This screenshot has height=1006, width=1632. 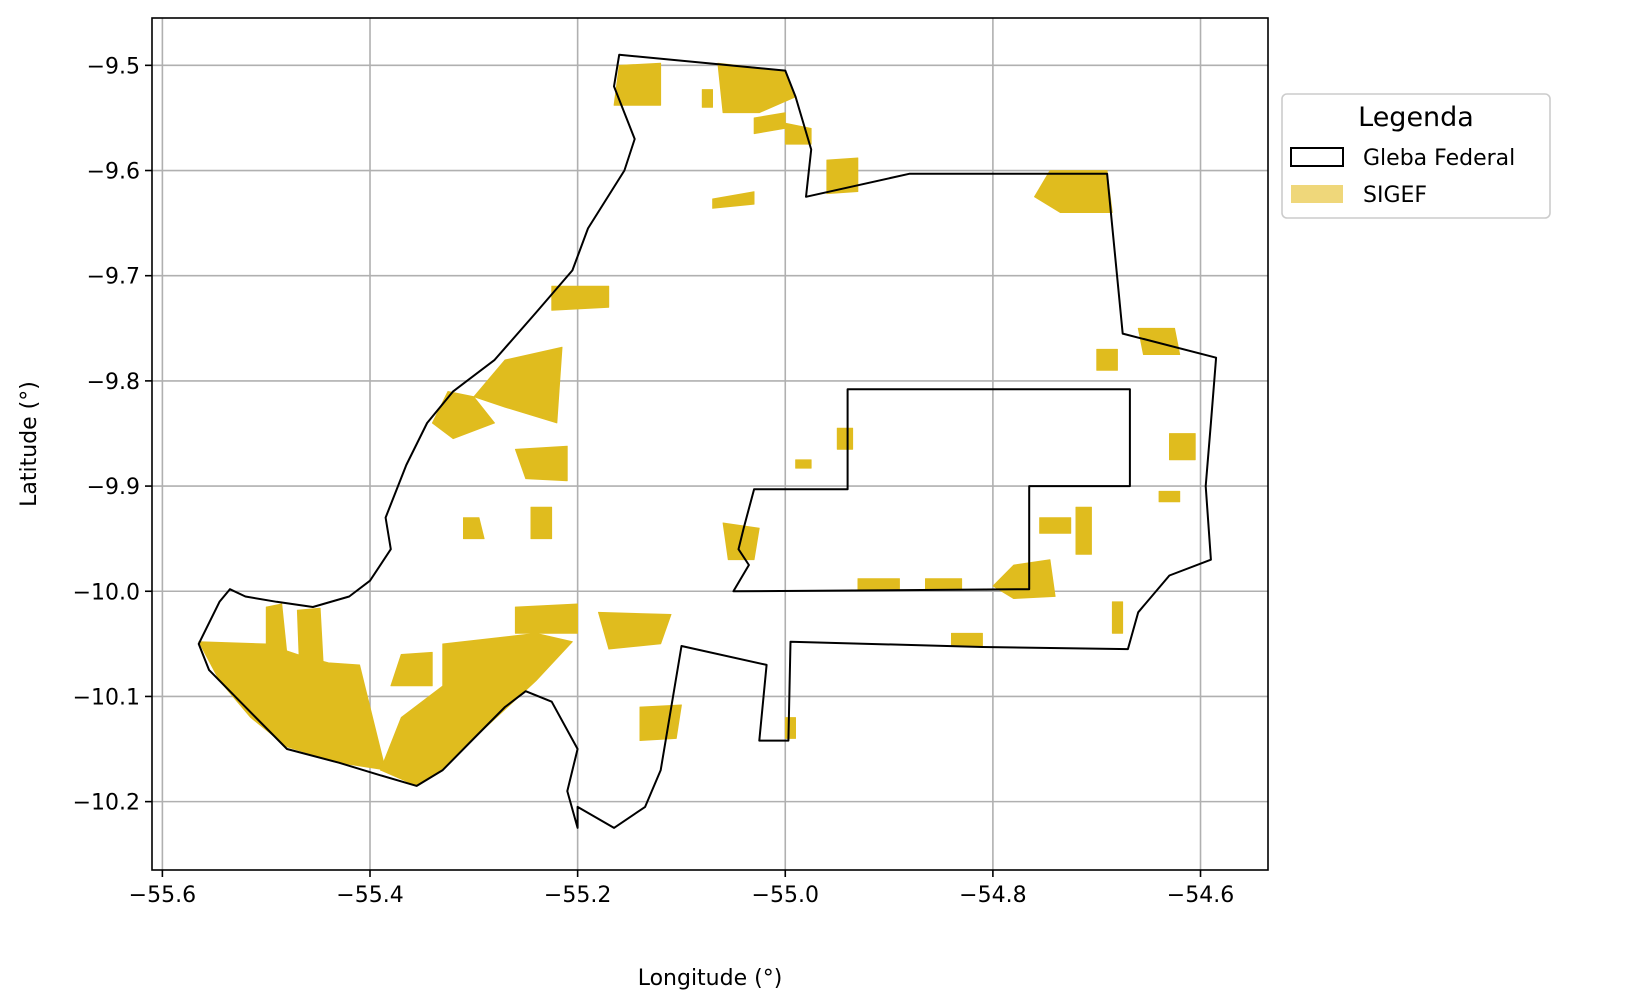 What do you see at coordinates (1317, 194) in the screenshot?
I see `legend-swatch-sigef` at bounding box center [1317, 194].